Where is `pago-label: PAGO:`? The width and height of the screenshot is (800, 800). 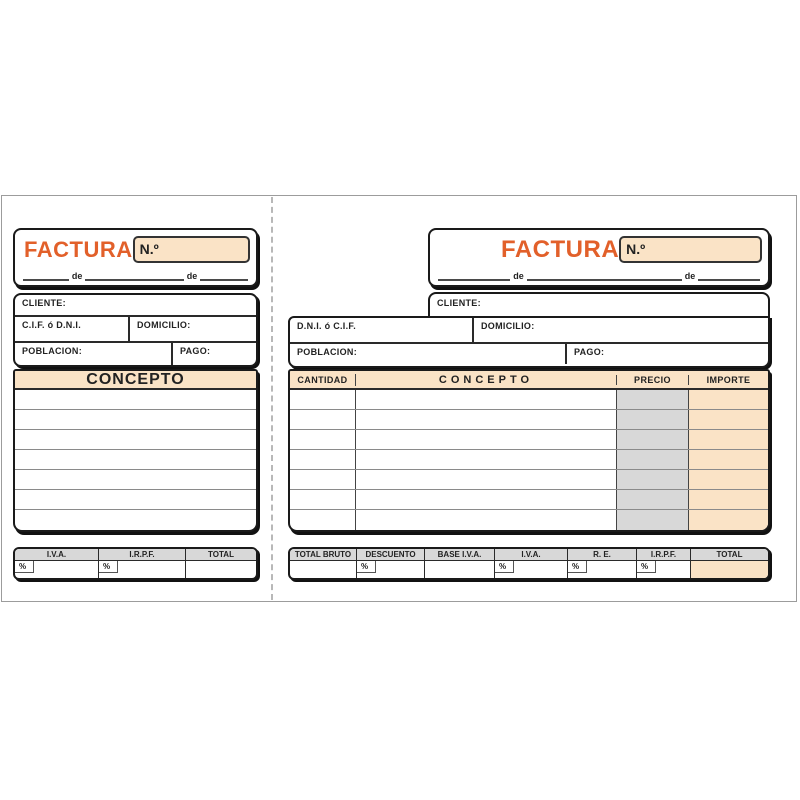 pago-label: PAGO: is located at coordinates (213, 354).